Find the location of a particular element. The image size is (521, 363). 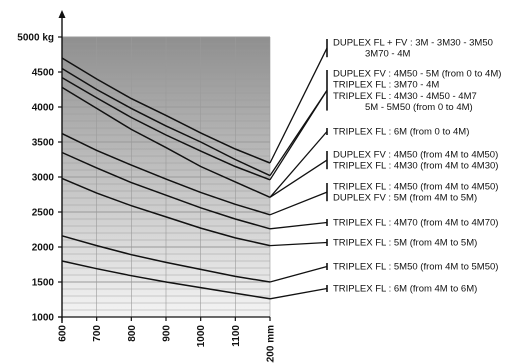

y-tick-label: 3000 is located at coordinates (43, 178).